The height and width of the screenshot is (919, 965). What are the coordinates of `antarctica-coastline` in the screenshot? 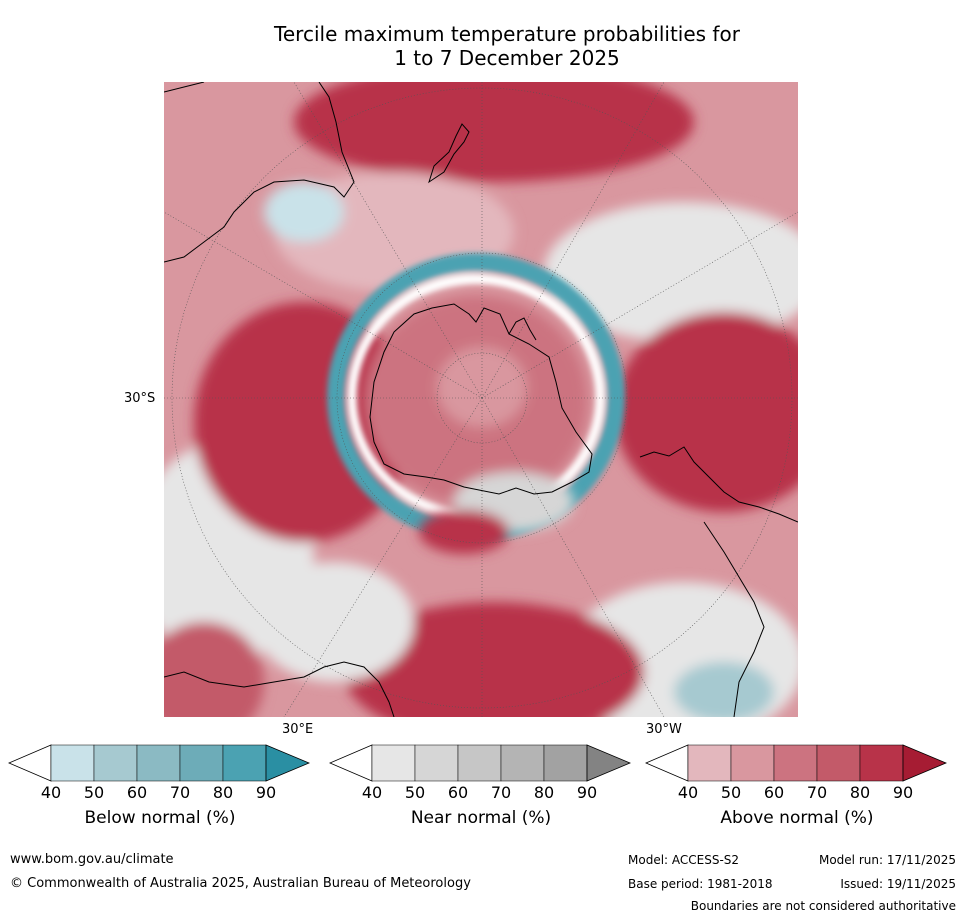 It's located at (481, 399).